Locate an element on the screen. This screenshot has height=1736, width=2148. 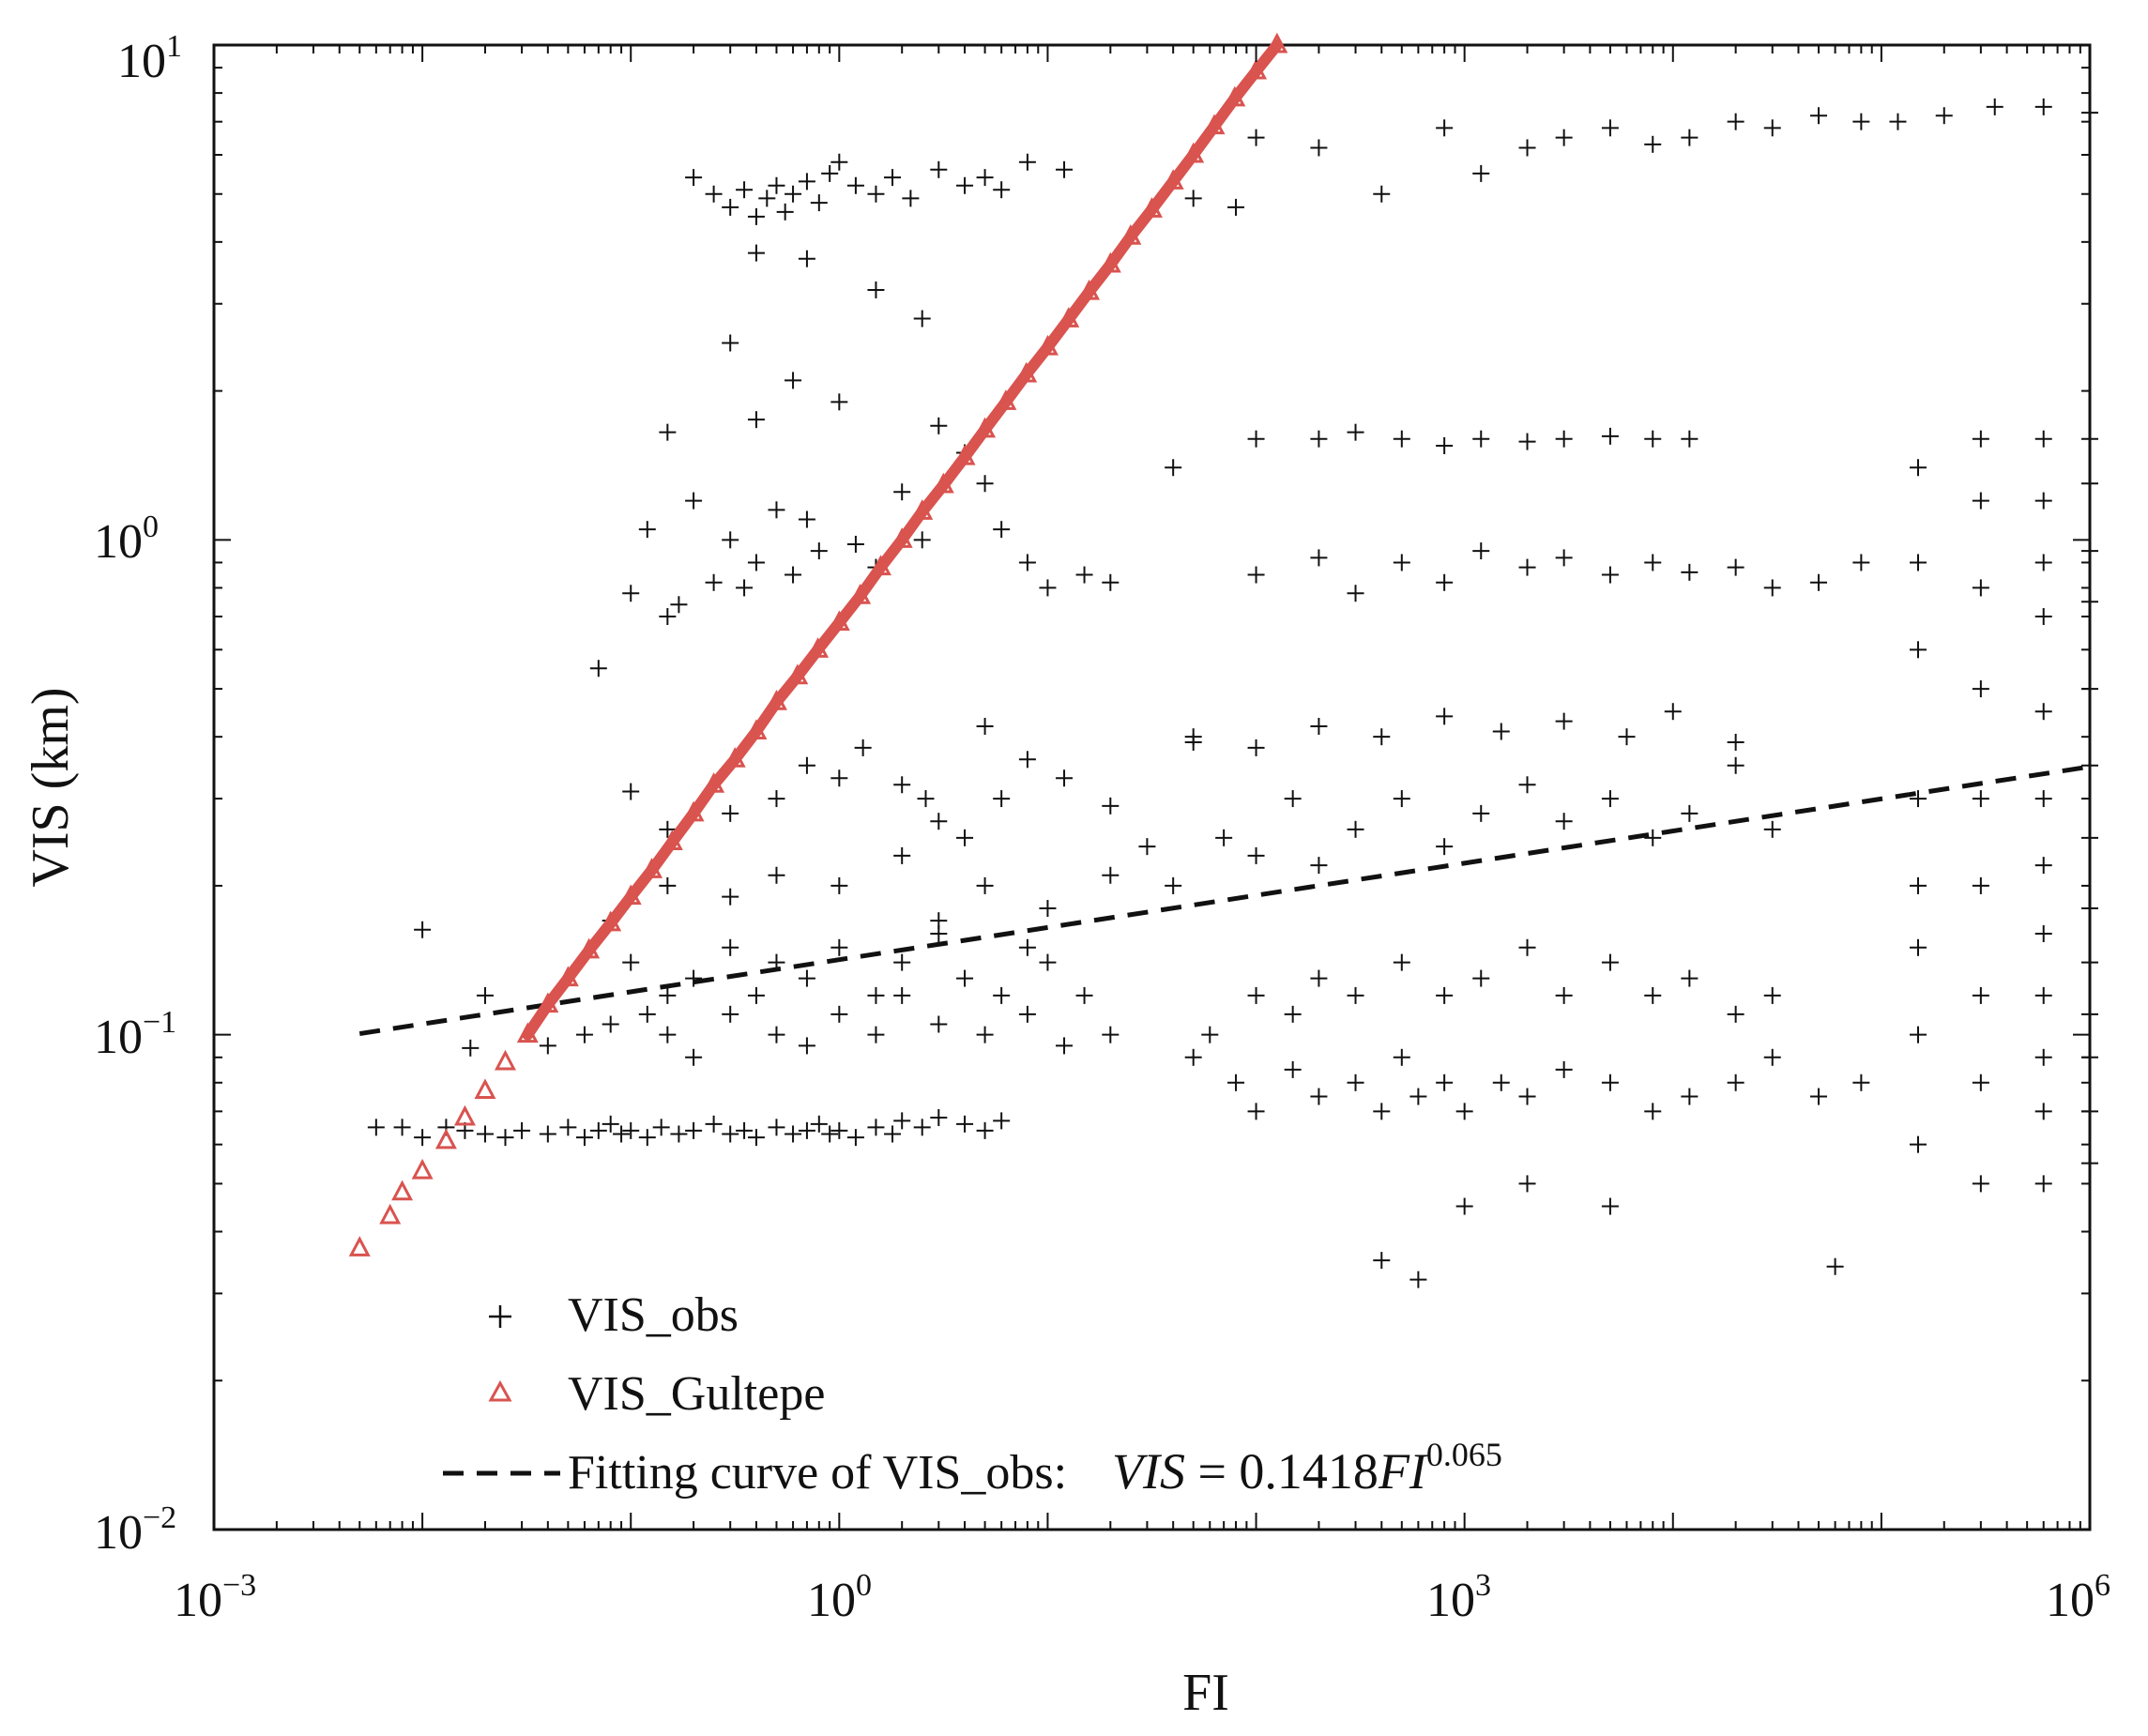
legend-label-gultepe: VIS_Gultepe is located at coordinates (696, 1394).